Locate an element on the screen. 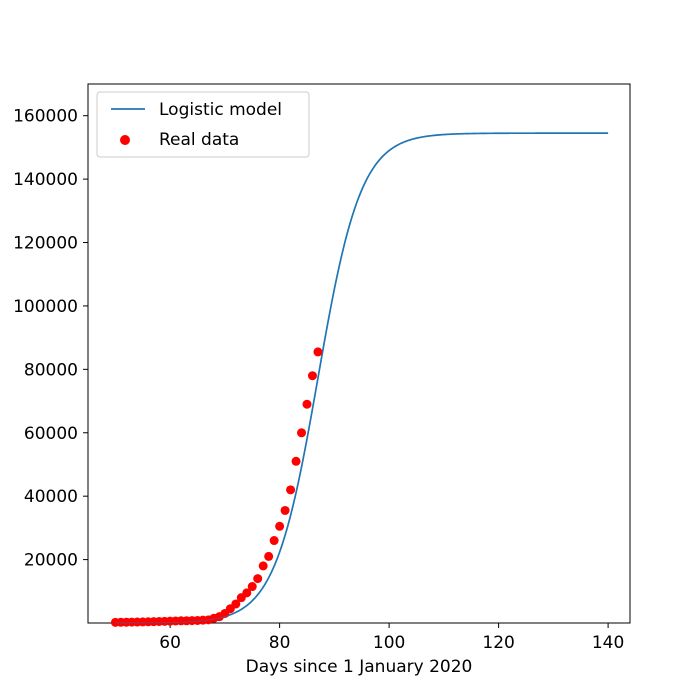 This screenshot has width=700, height=700. y-tick-label: 80000 is located at coordinates (51, 370).